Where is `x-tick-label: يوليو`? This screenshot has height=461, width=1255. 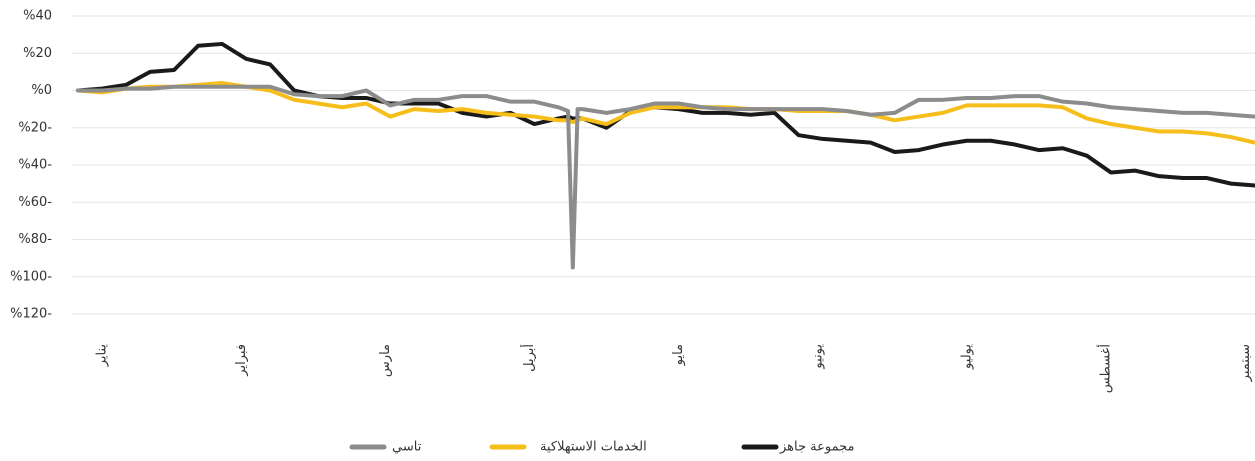 x-tick-label: يوليو is located at coordinates (966, 357).